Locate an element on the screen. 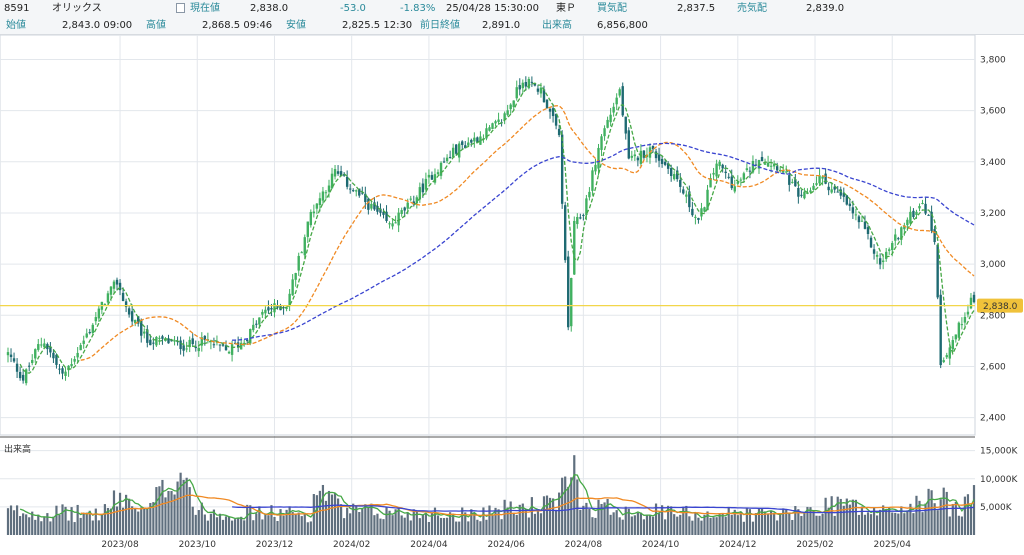 This screenshot has height=555, width=1024. date-tick-label: 2024/12 is located at coordinates (737, 545).